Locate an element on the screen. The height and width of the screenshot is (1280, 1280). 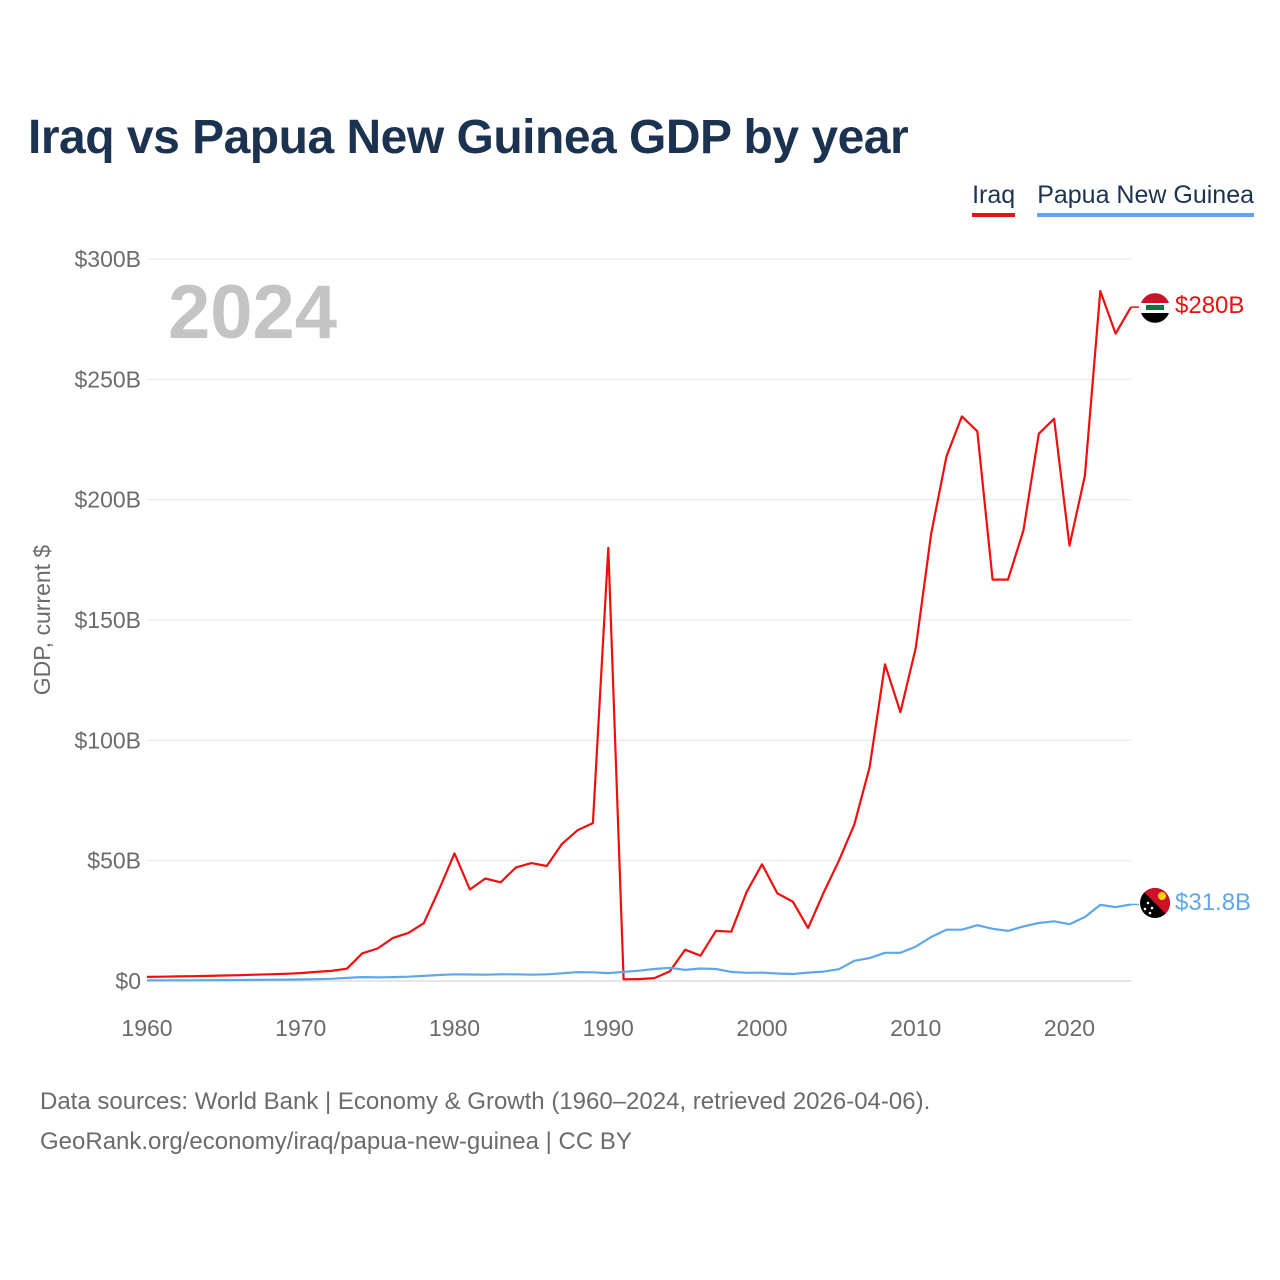
year-label: 2024 is located at coordinates (252, 312).